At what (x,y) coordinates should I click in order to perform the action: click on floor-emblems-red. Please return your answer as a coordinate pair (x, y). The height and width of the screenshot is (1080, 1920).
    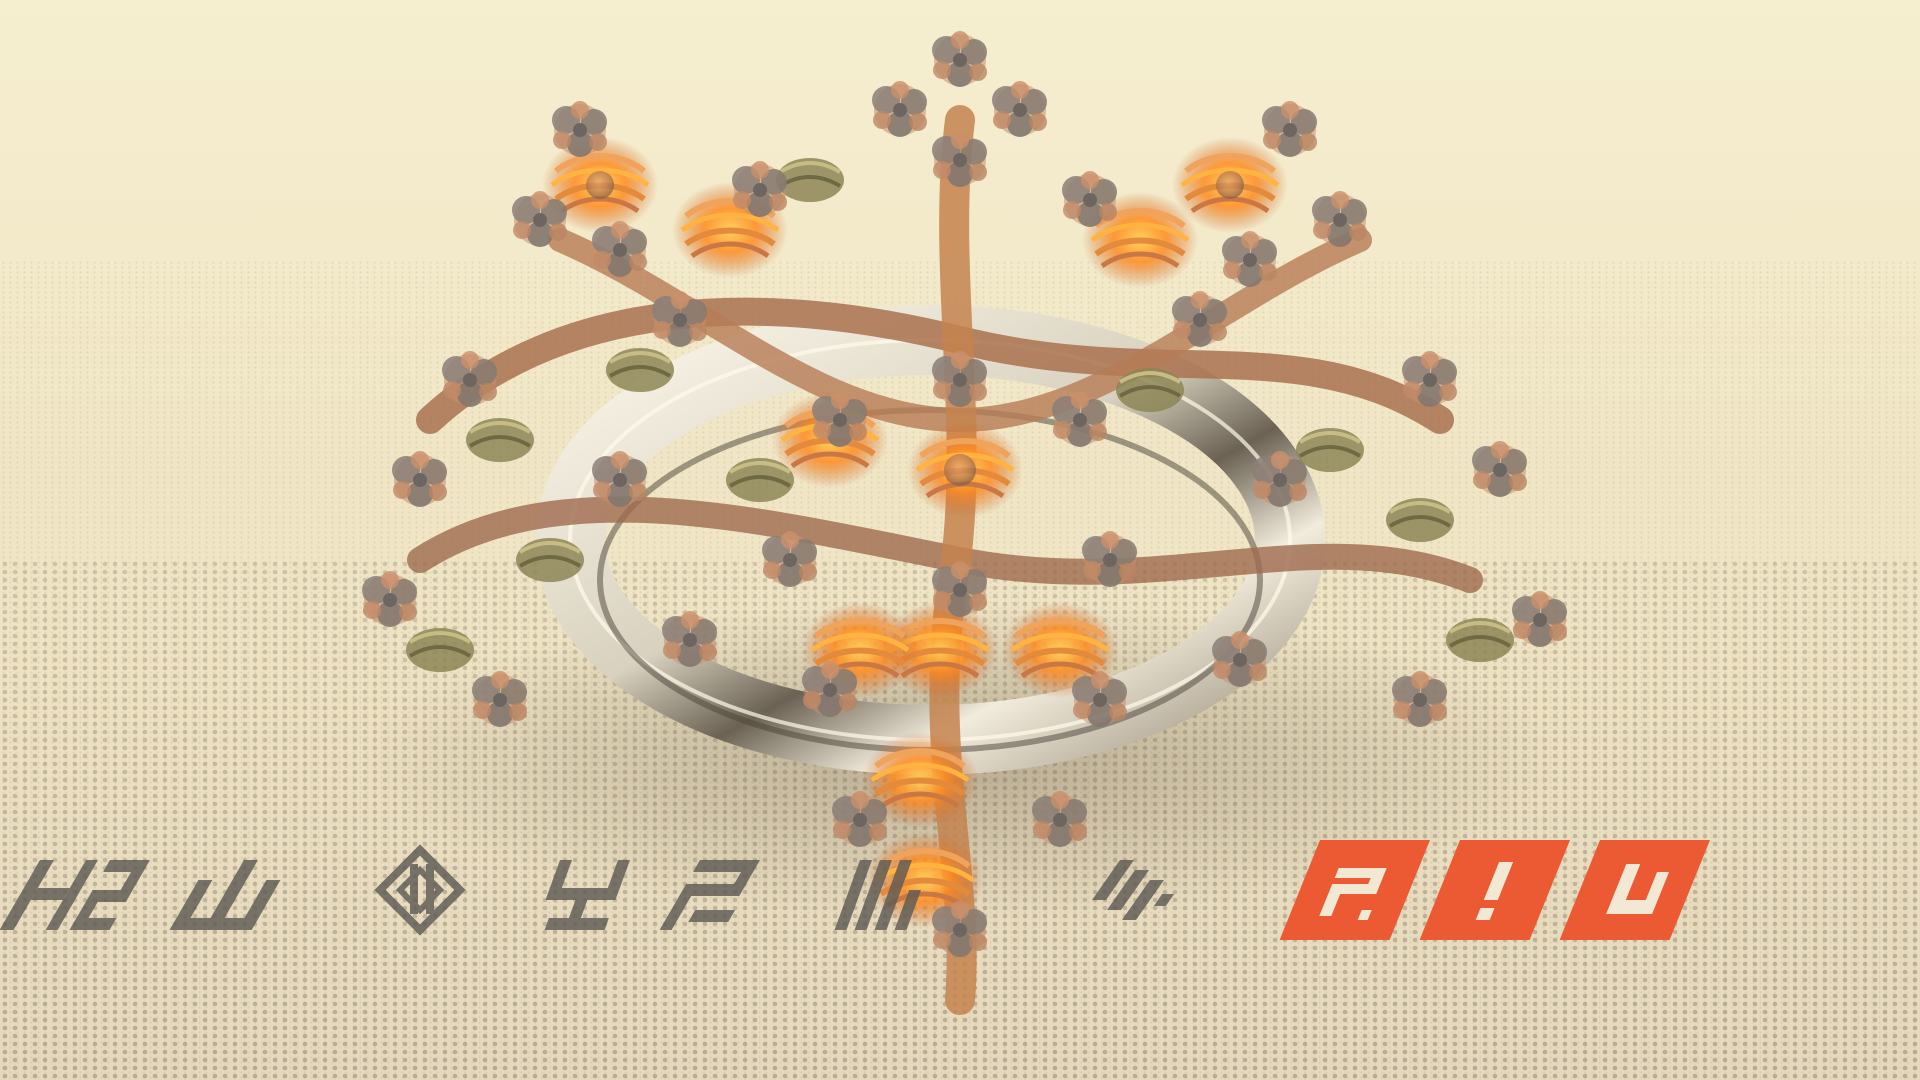
    Looking at the image, I should click on (1494, 890).